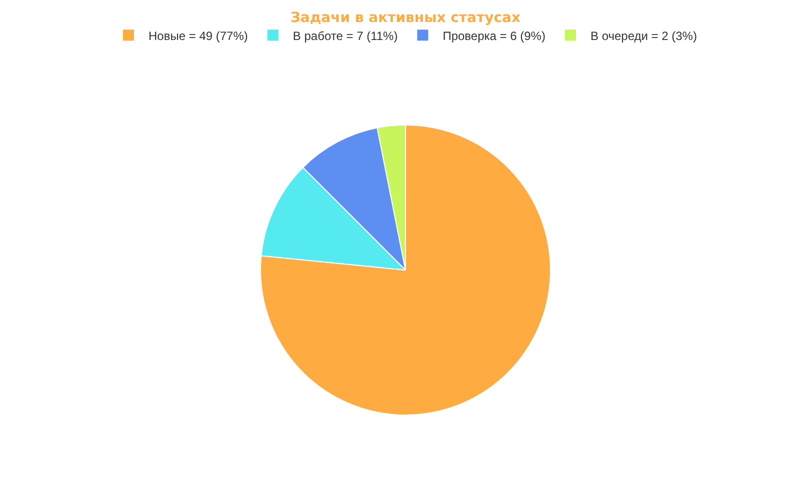 The image size is (811, 481). What do you see at coordinates (198, 35) in the screenshot?
I see `legend-label: Новые = 49 (77%)` at bounding box center [198, 35].